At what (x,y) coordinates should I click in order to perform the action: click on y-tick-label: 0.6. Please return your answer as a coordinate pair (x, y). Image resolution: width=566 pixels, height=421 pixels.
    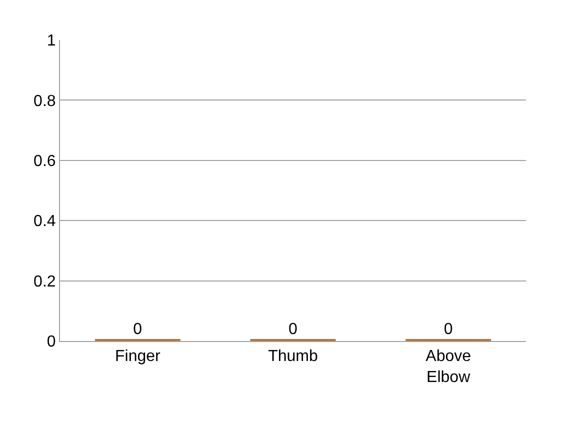
    Looking at the image, I should click on (45, 161).